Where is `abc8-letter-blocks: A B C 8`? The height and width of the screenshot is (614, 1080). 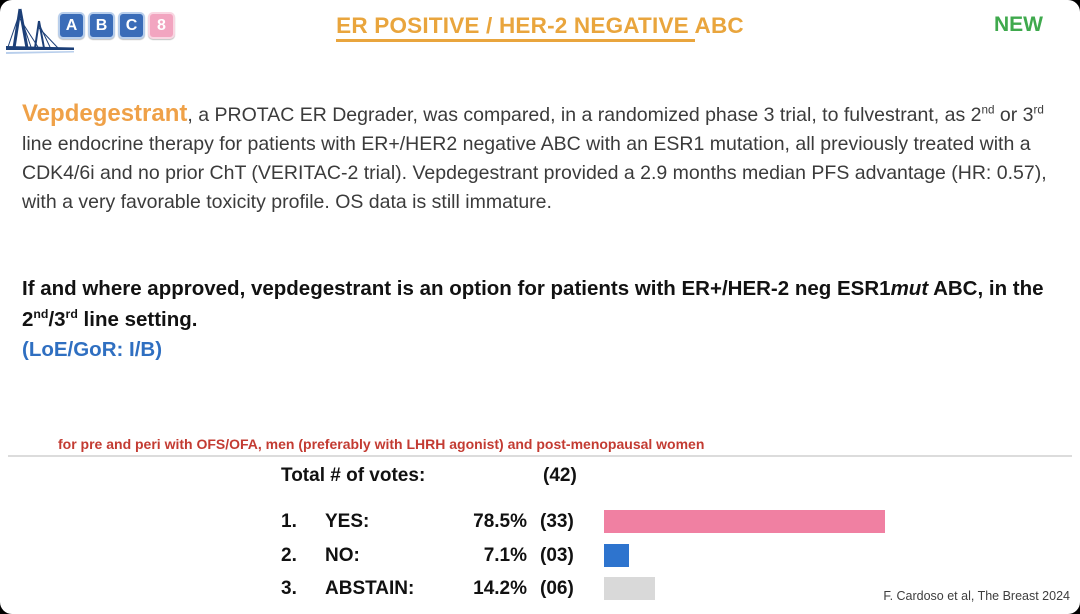
abc8-letter-blocks: A B C 8 is located at coordinates (116, 25).